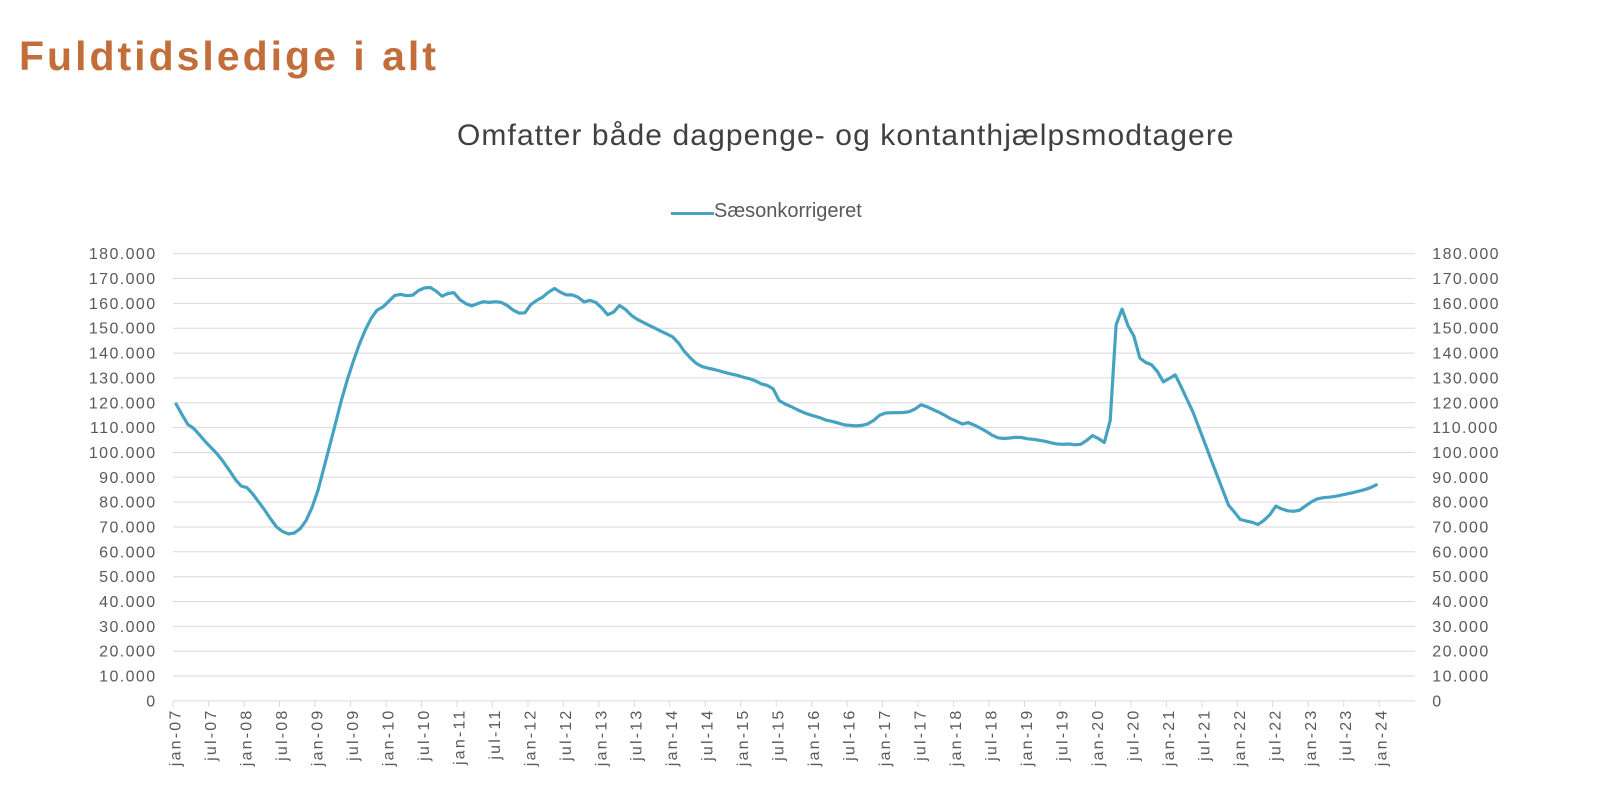 The image size is (1600, 800). Describe the element at coordinates (921, 735) in the screenshot. I see `svg-text: jul-17` at that location.